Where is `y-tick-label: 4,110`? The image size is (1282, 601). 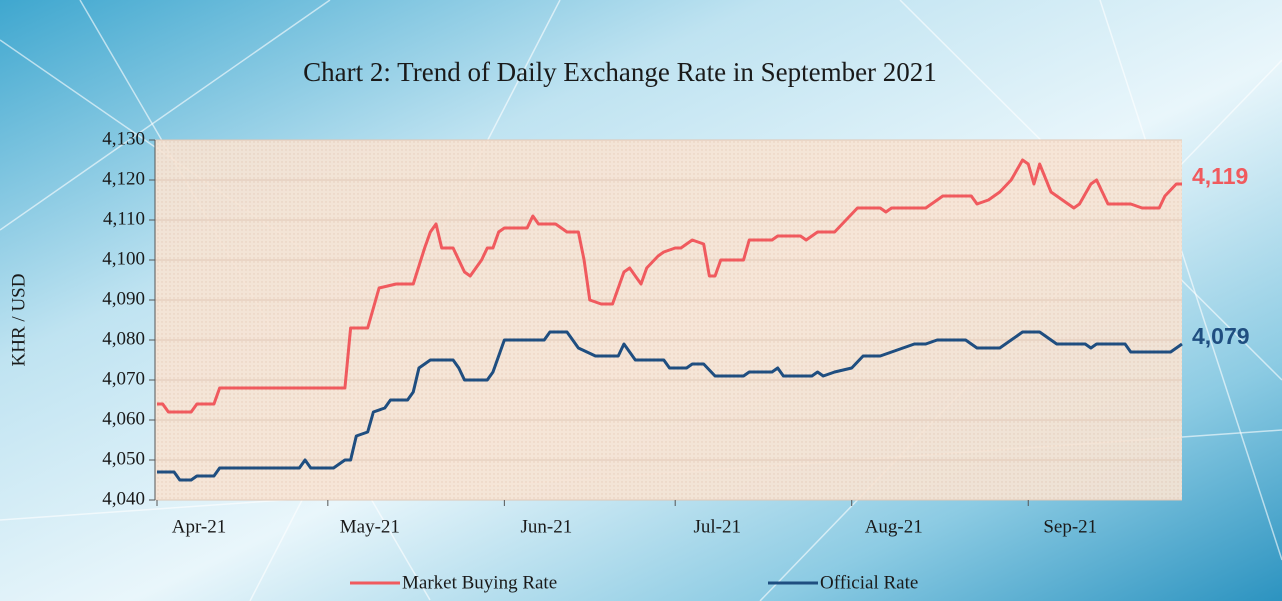 y-tick-label: 4,110 is located at coordinates (124, 218).